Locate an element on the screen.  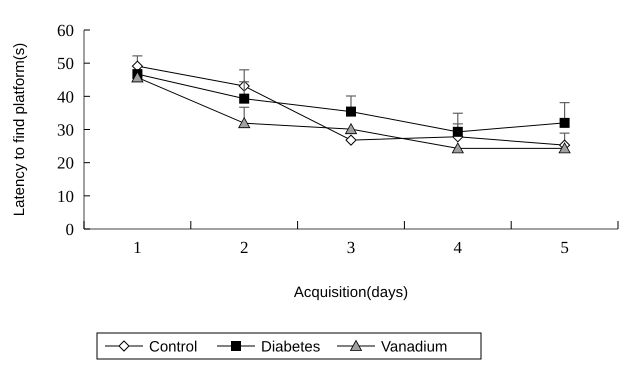
y-tick-label: 0 is located at coordinates (70, 229).